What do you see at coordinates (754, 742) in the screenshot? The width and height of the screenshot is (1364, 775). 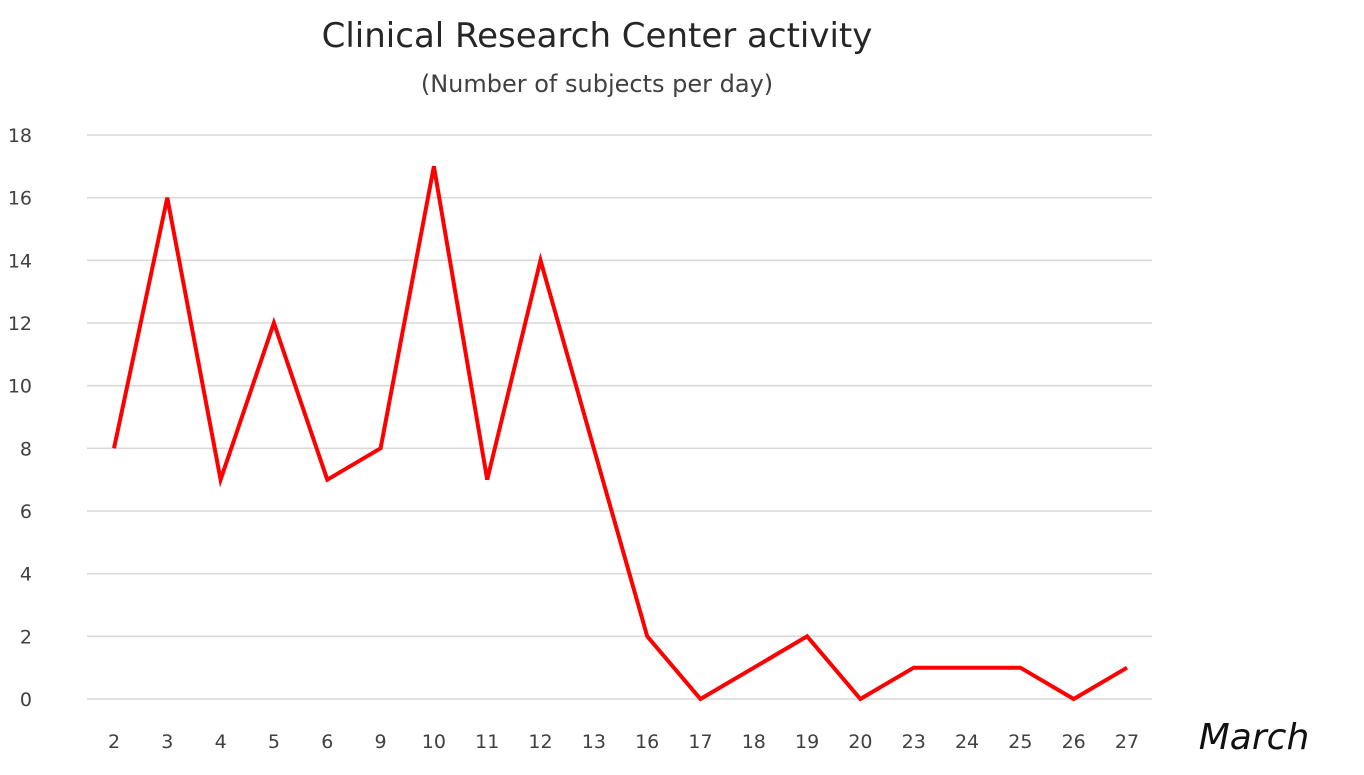 I see `x-tick-label: 18` at bounding box center [754, 742].